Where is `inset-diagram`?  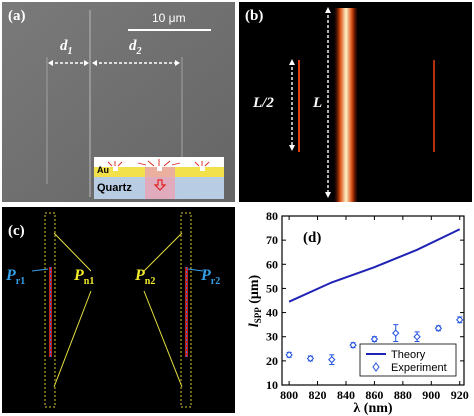
inset-diagram is located at coordinates (159, 178).